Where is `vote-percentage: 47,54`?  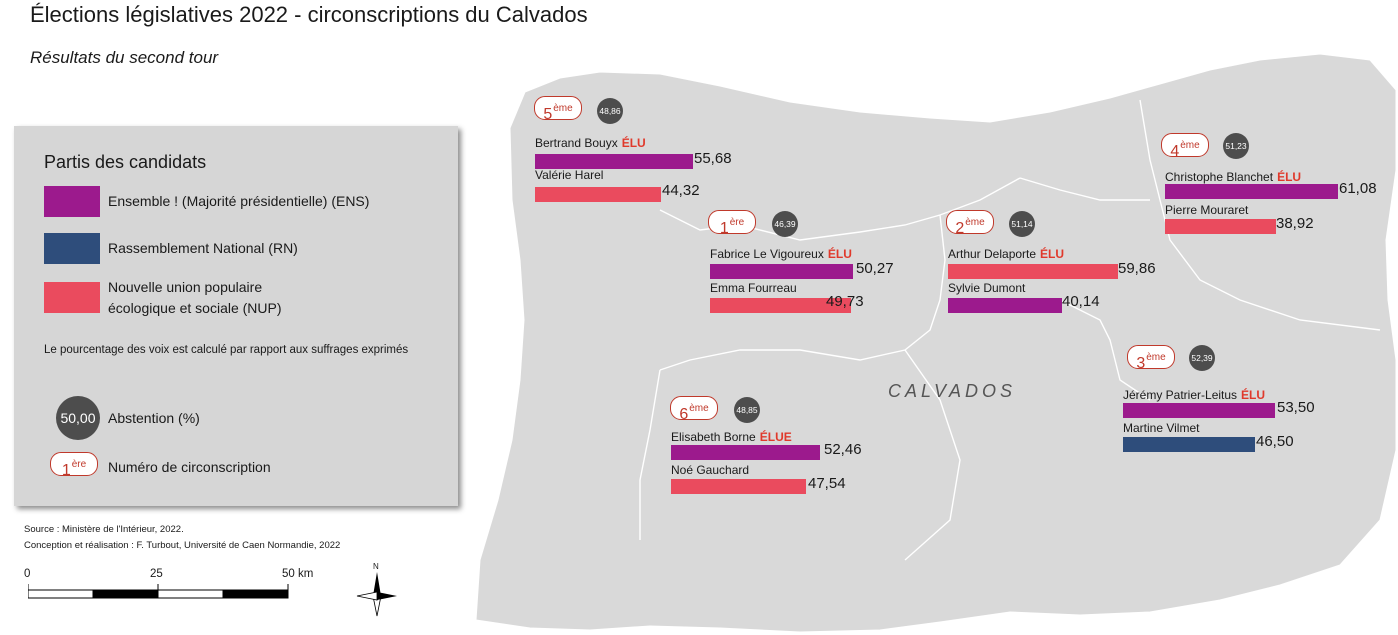
vote-percentage: 47,54 is located at coordinates (827, 483).